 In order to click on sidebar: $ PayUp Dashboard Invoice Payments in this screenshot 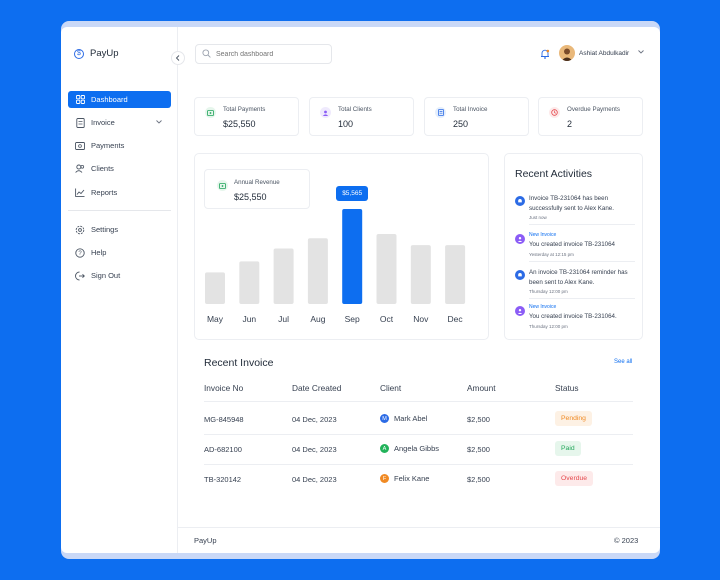, I will do `click(119, 290)`.